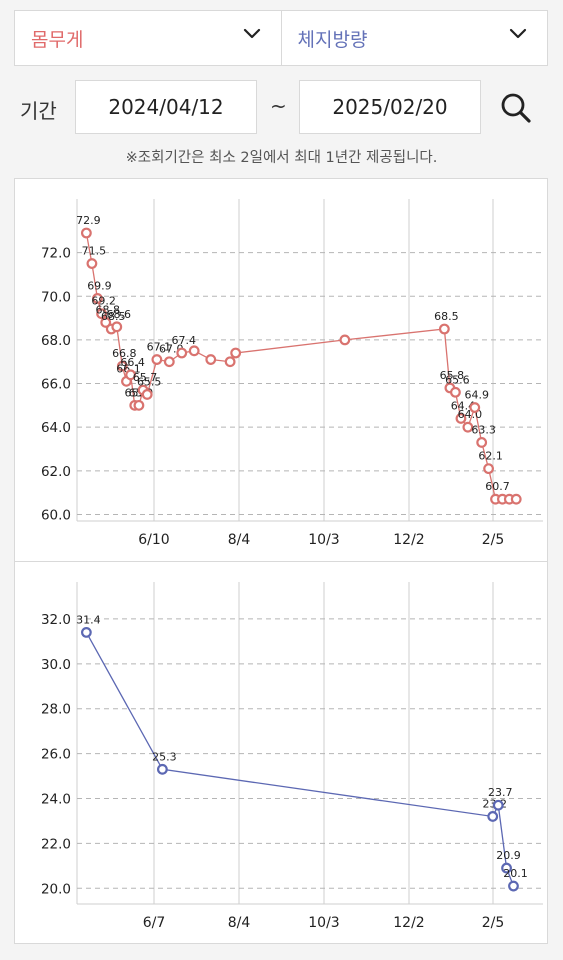 Image resolution: width=563 pixels, height=960 pixels. Describe the element at coordinates (56, 800) in the screenshot. I see `body-fat-y-tick-label: 24.0` at that location.